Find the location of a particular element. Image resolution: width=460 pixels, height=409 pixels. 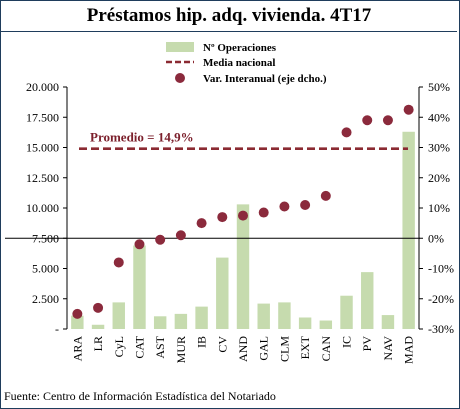

dot-ast is located at coordinates (160, 239).